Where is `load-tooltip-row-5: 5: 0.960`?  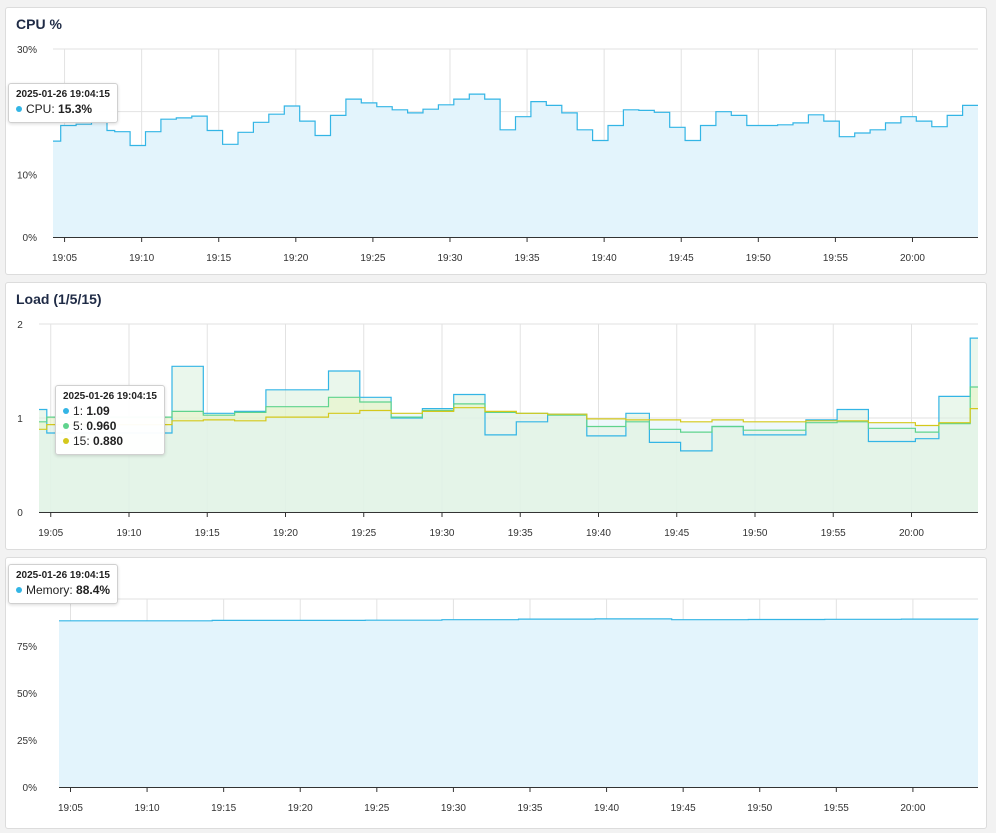 load-tooltip-row-5: 5: 0.960 is located at coordinates (110, 426).